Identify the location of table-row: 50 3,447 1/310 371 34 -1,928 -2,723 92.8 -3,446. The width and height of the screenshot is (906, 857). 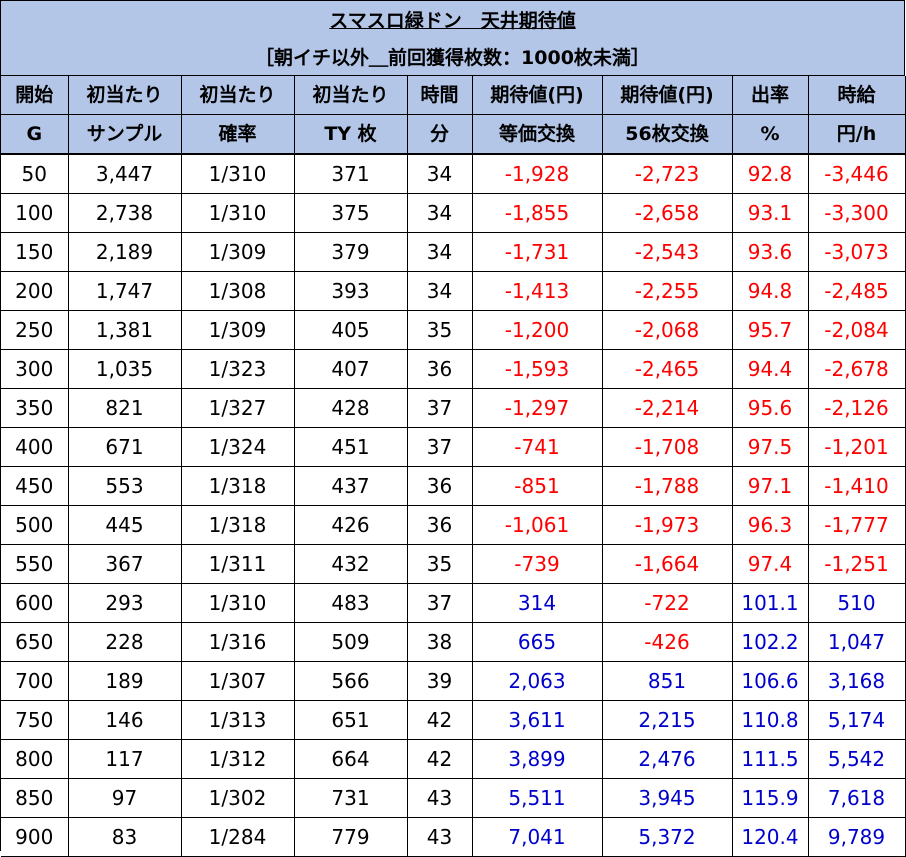
(453, 174).